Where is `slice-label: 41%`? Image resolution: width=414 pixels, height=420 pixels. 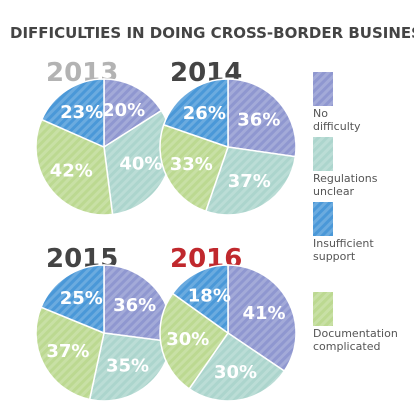
slice-label: 41% is located at coordinates (263, 313).